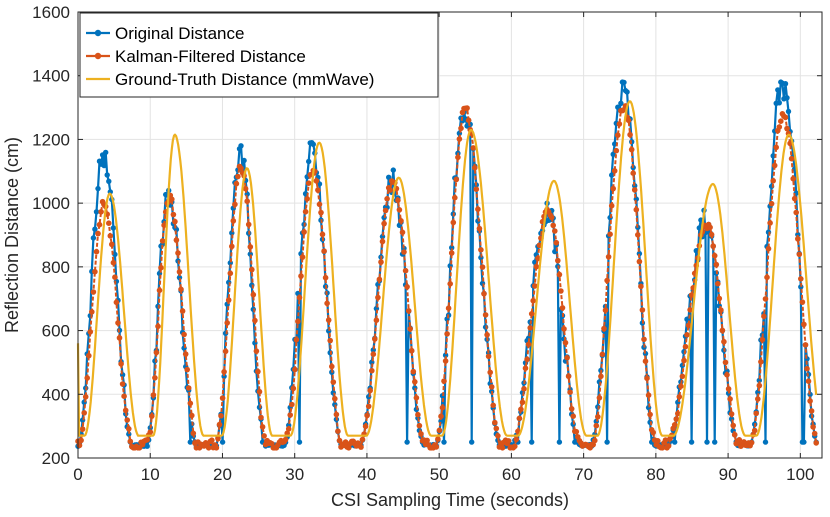  What do you see at coordinates (179, 33) in the screenshot?
I see `legend-entry-original: Original Distance` at bounding box center [179, 33].